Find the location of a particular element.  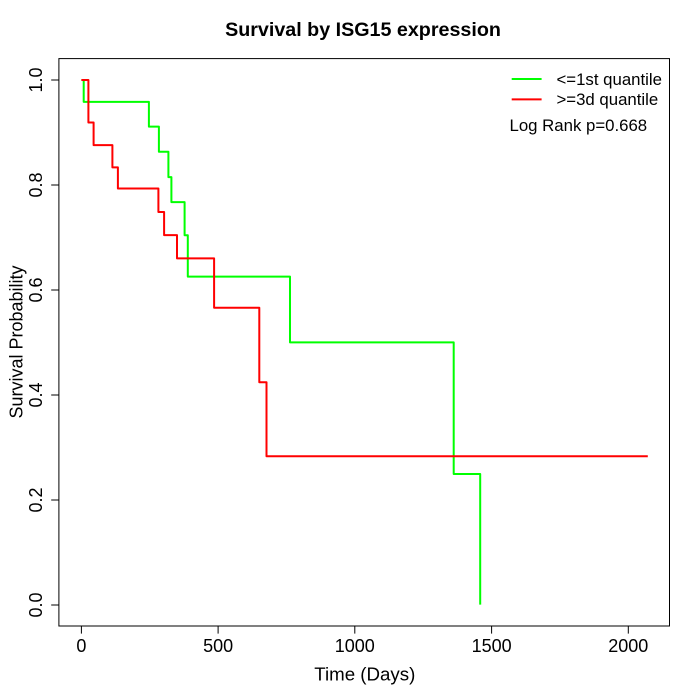

svg-text: 0.8 is located at coordinates (36, 184).